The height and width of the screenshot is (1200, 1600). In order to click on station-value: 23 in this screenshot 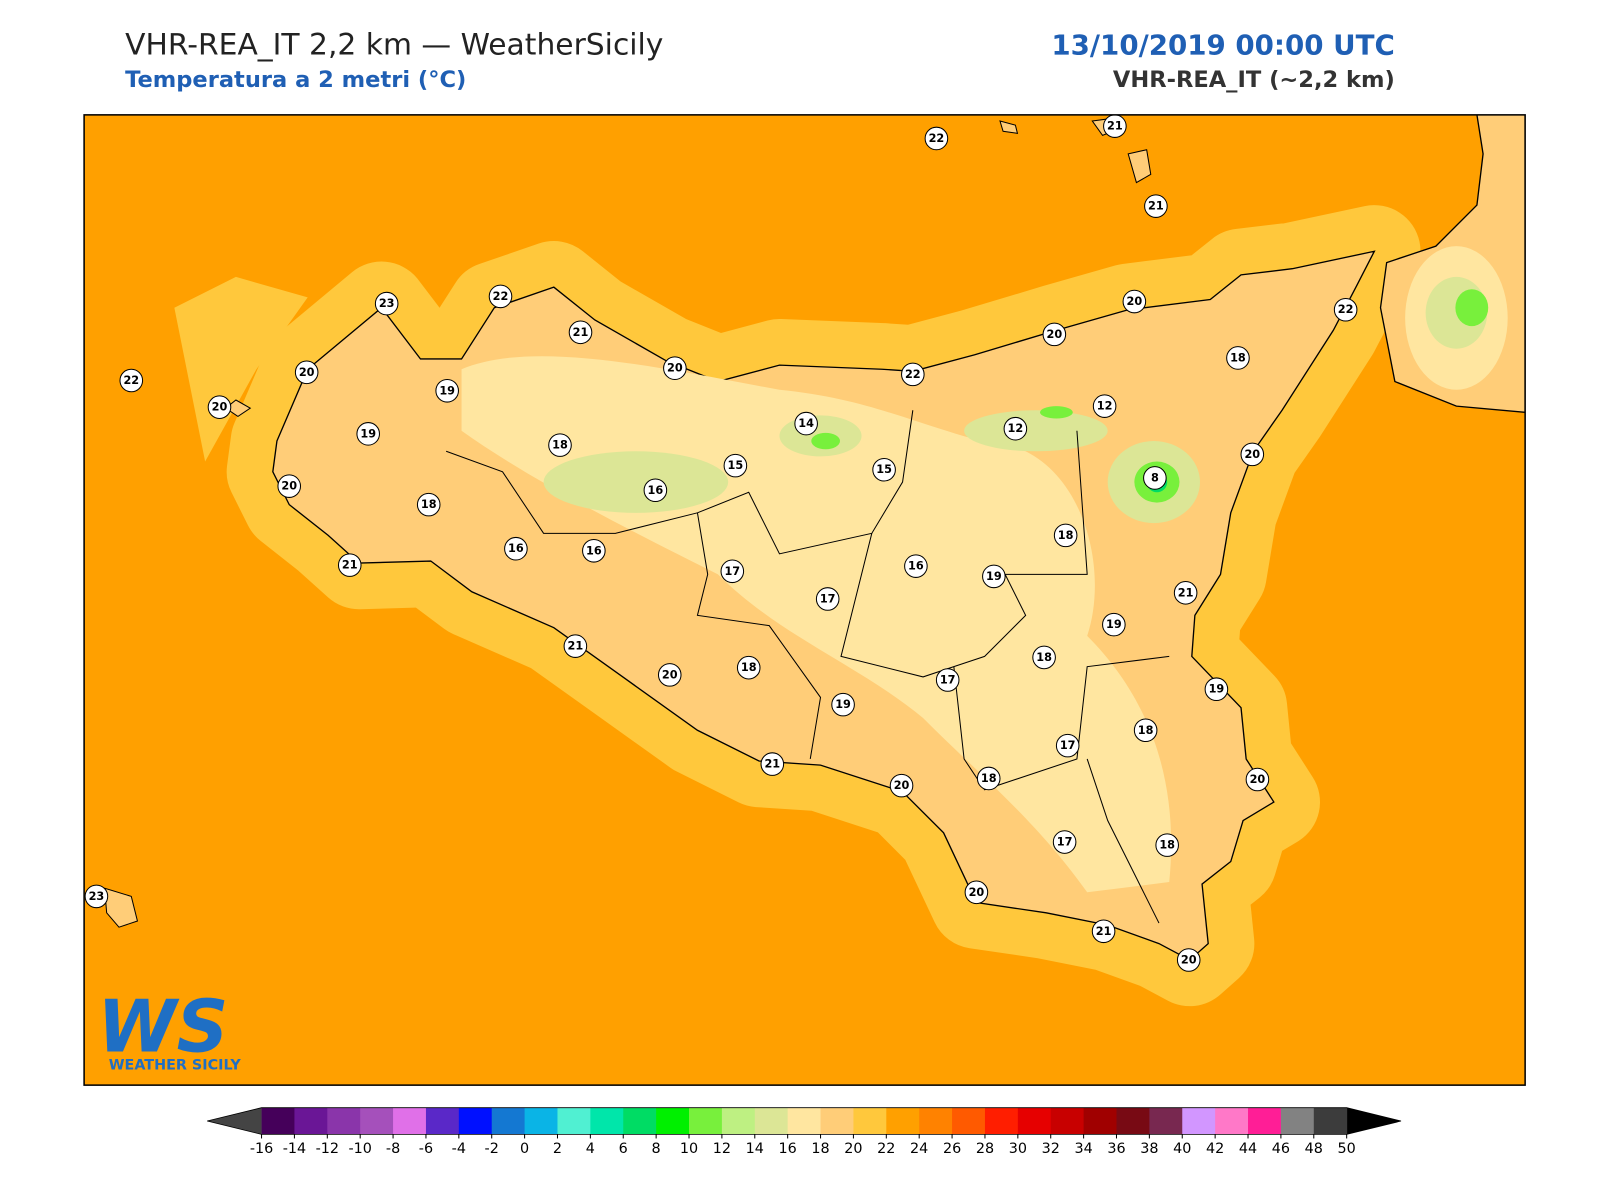, I will do `click(387, 303)`.